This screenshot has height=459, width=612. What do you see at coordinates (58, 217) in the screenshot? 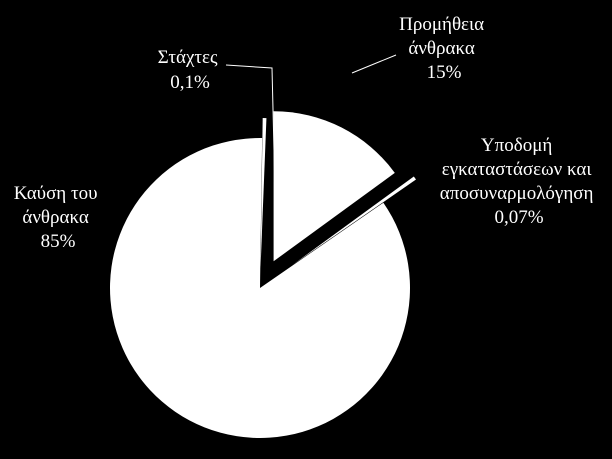
I see `slice-label-coal-combustion: Καύση του άνθρακα 85%` at bounding box center [58, 217].